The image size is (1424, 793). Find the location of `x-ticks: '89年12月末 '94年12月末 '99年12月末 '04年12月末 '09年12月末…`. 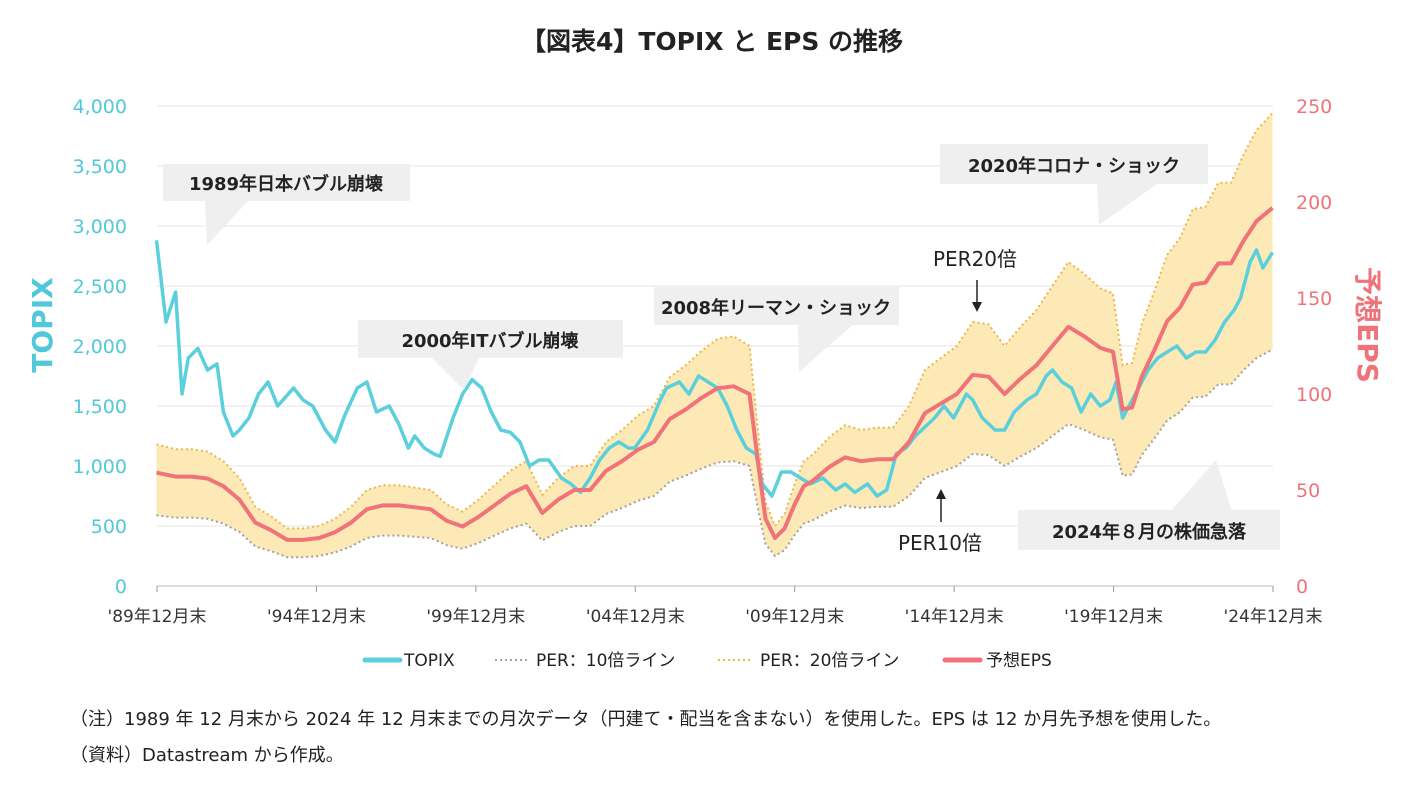

x-ticks: '89年12月末 '94年12月末 '99年12月末 '04年12月末 '09年12月末… is located at coordinates (715, 606).